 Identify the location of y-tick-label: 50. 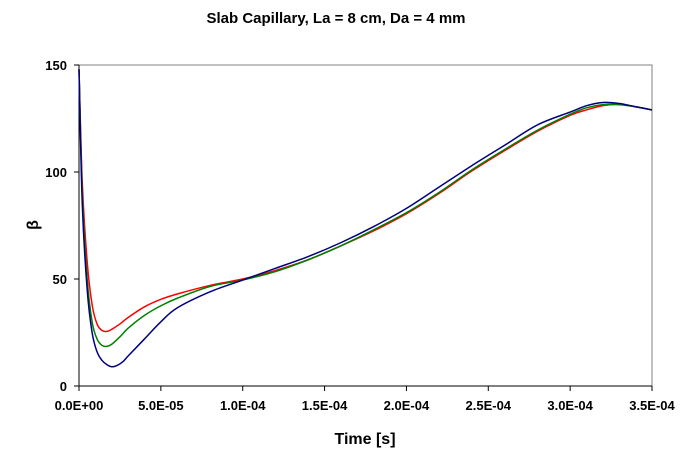
(60, 279).